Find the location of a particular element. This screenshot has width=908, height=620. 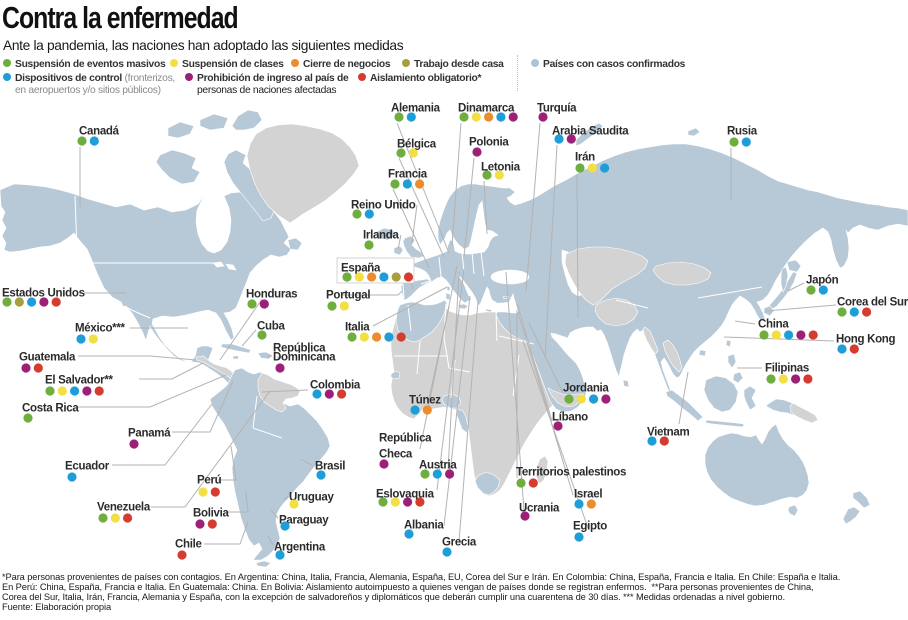

svg-text: Corea del Sur is located at coordinates (872, 303).